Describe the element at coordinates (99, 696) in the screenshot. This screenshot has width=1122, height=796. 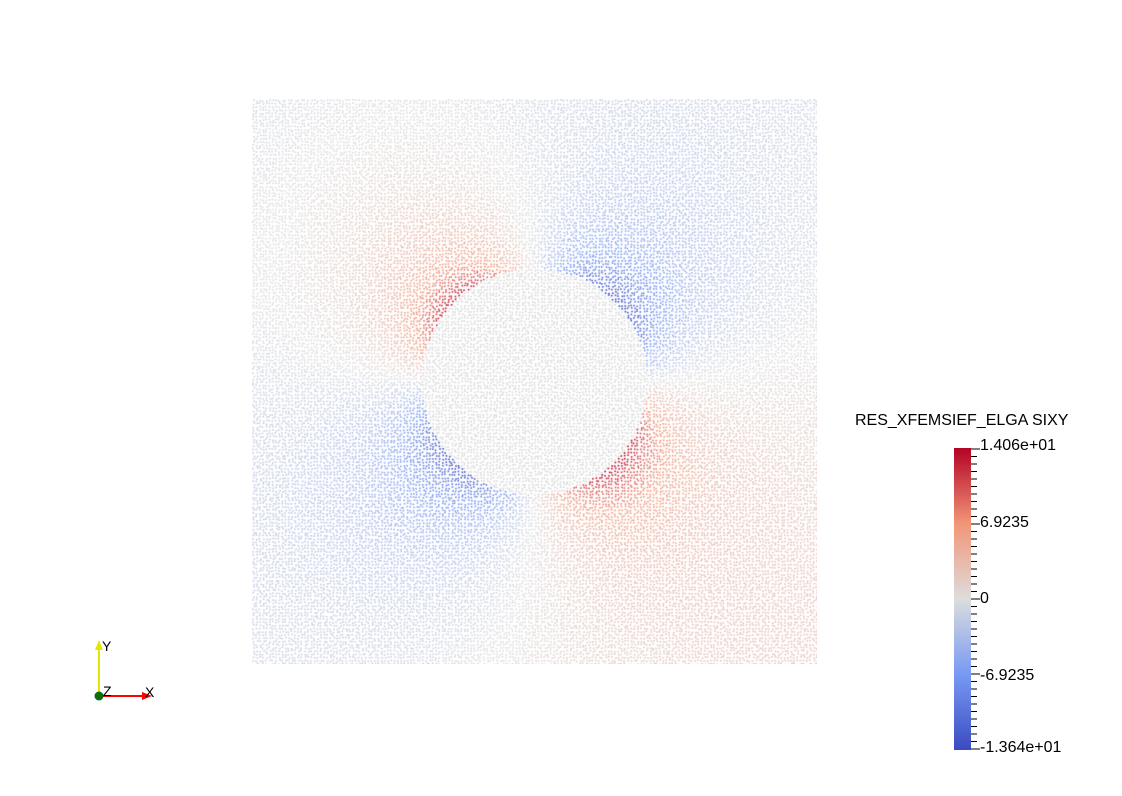
I see `z-axis-dot` at that location.